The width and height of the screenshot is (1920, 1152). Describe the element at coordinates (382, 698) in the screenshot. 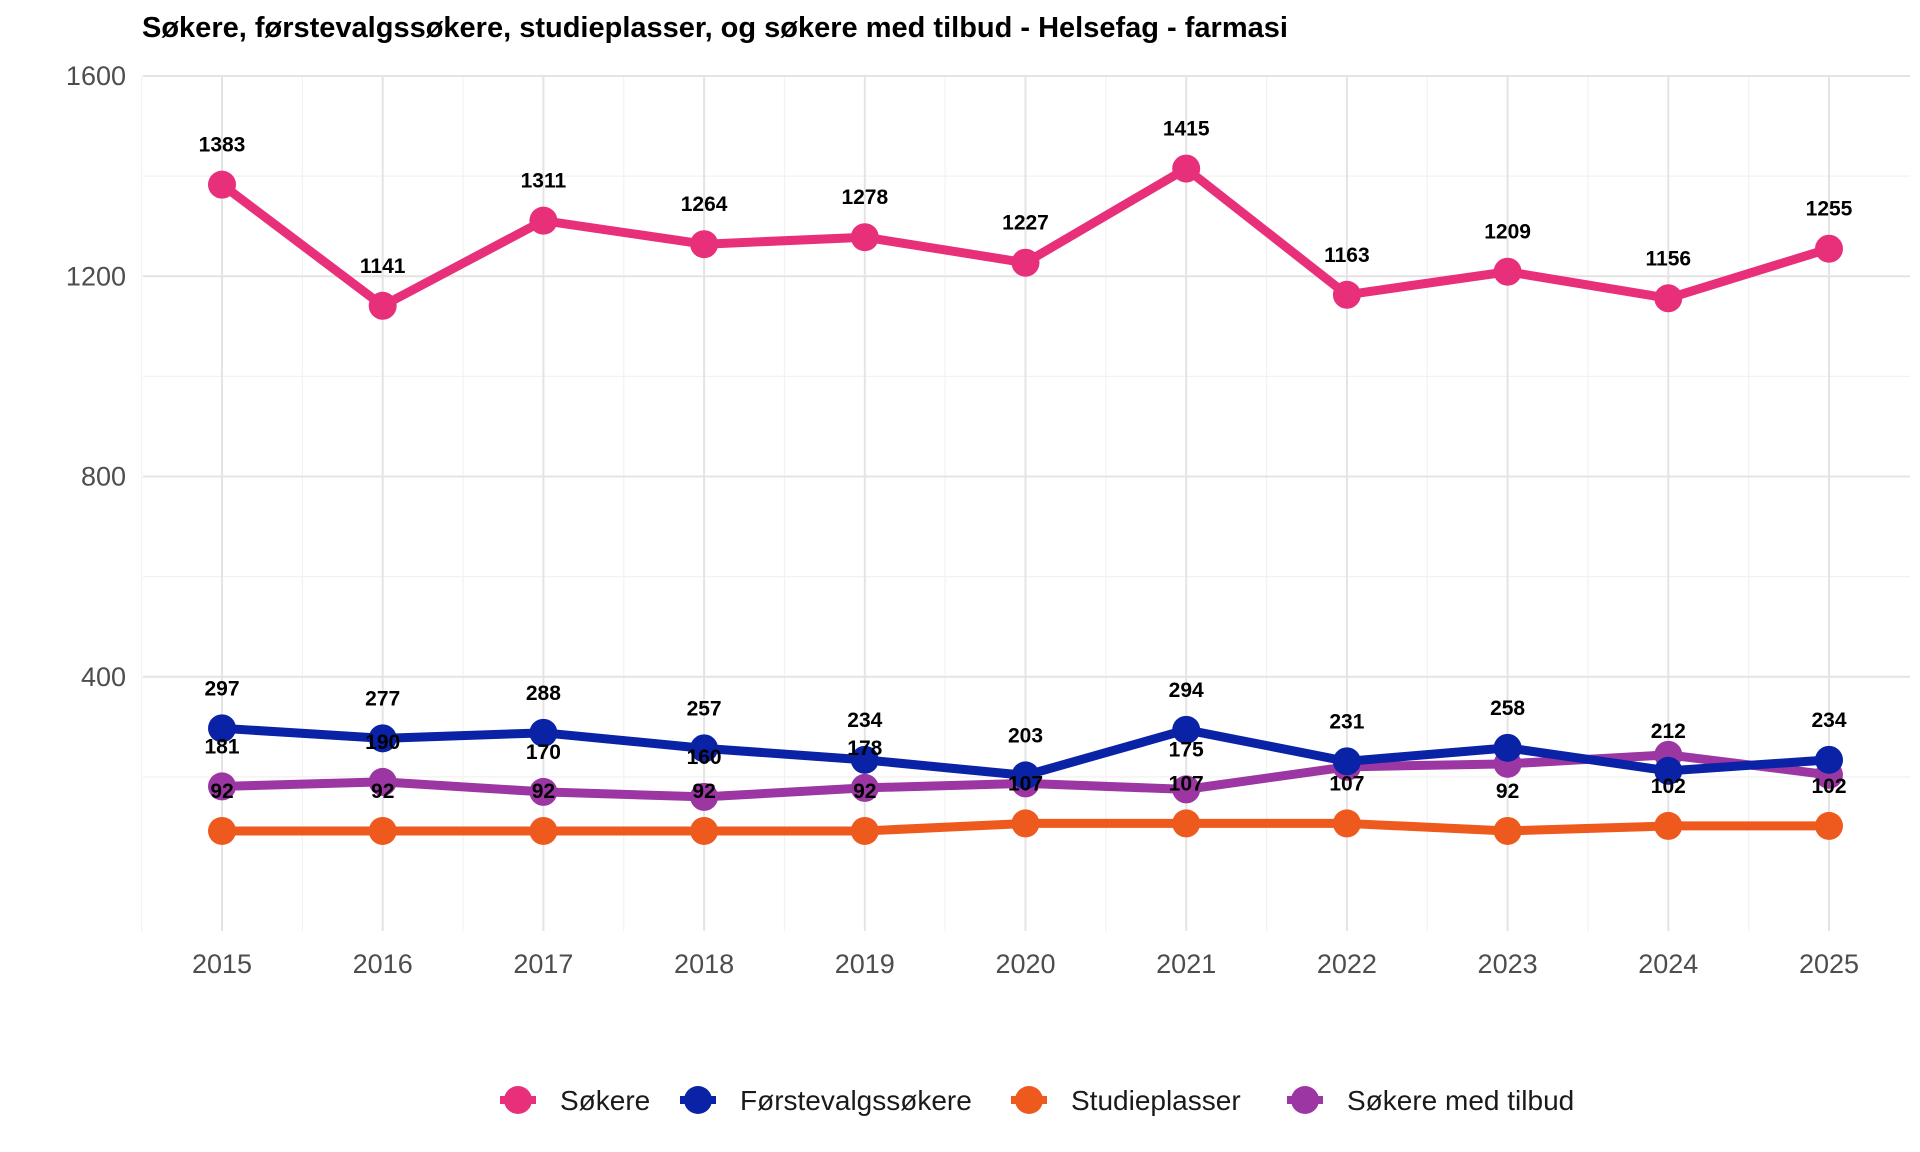

I see `data-label: 277` at that location.